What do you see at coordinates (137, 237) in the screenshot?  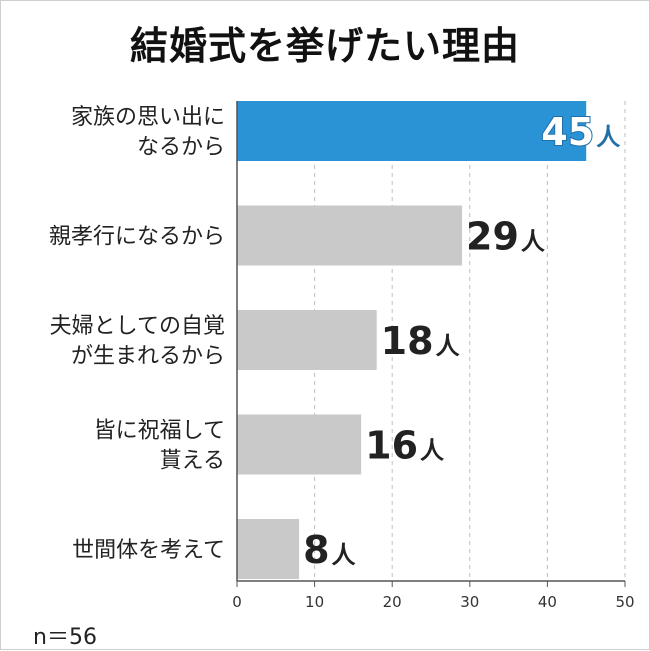 I see `category-label-1-0: 親孝行になるから` at bounding box center [137, 237].